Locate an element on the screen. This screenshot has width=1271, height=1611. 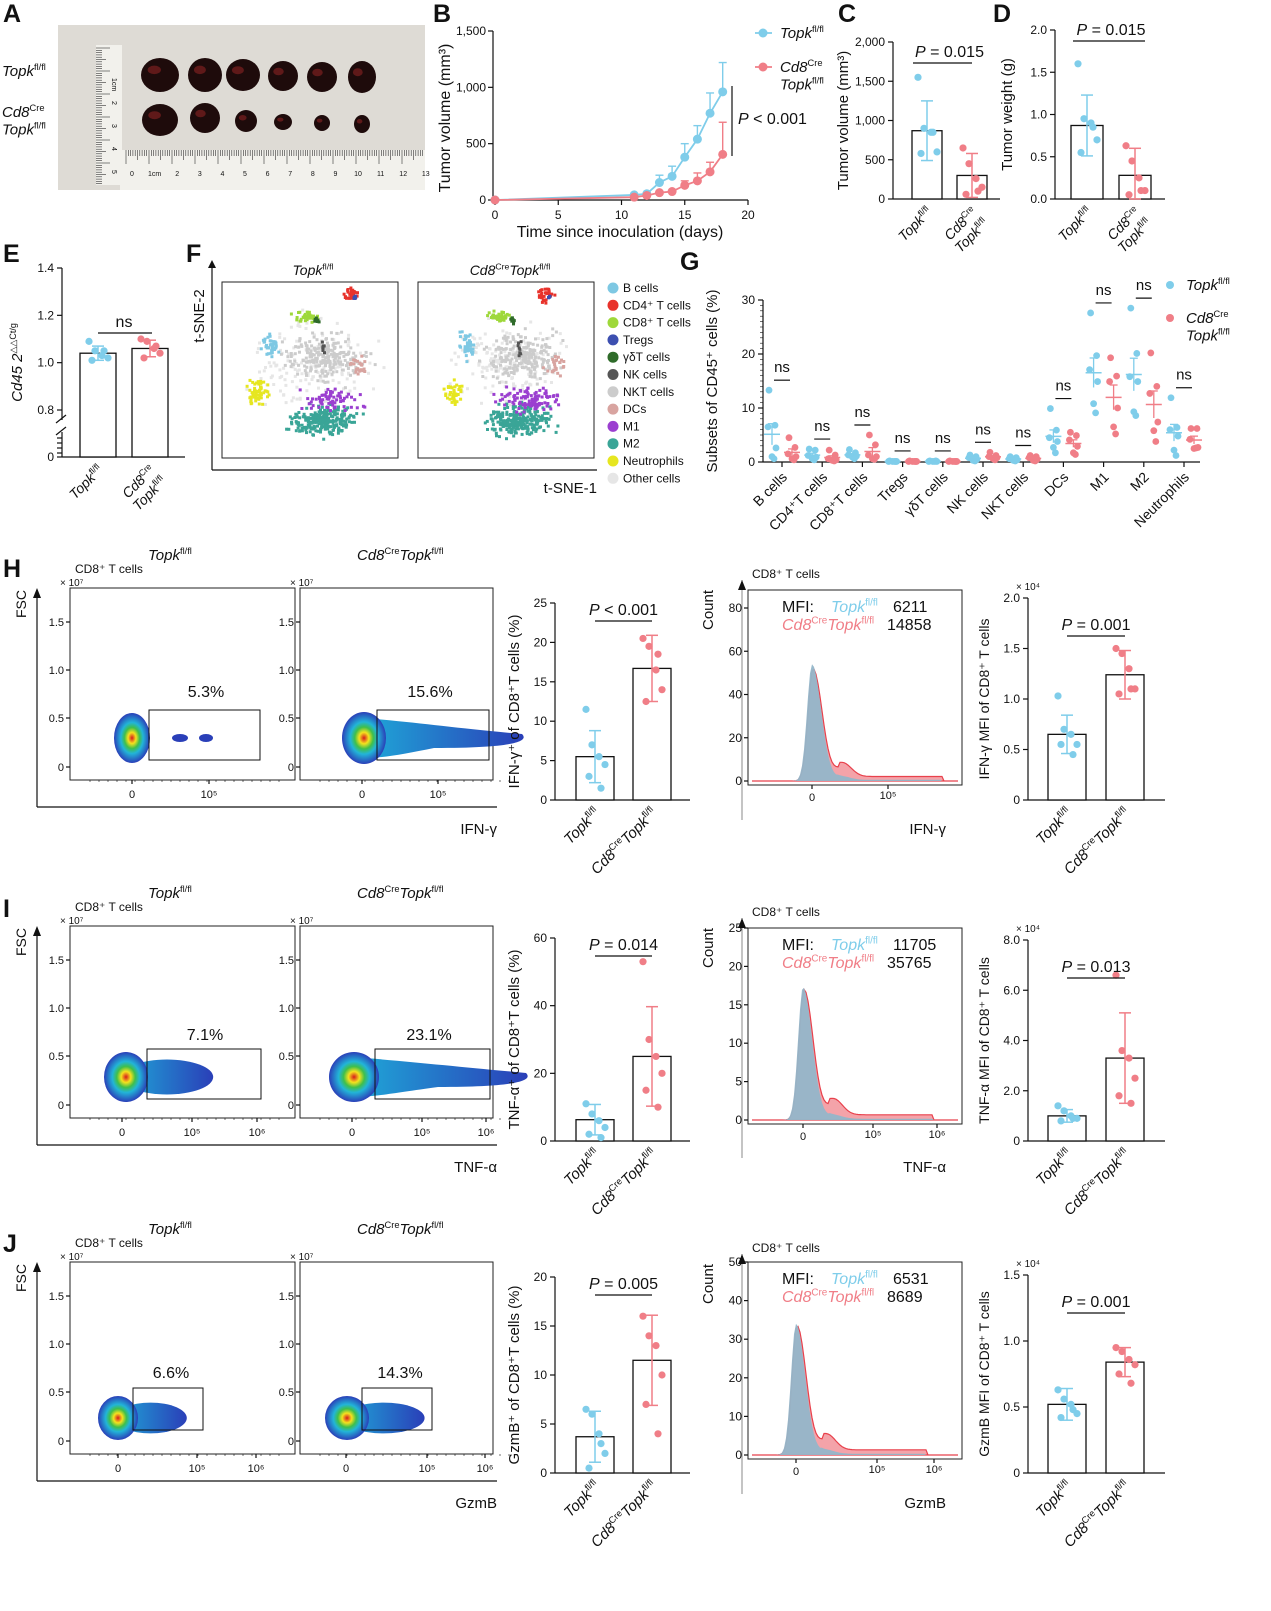
ruler-label: 3 is located at coordinates (113, 126).